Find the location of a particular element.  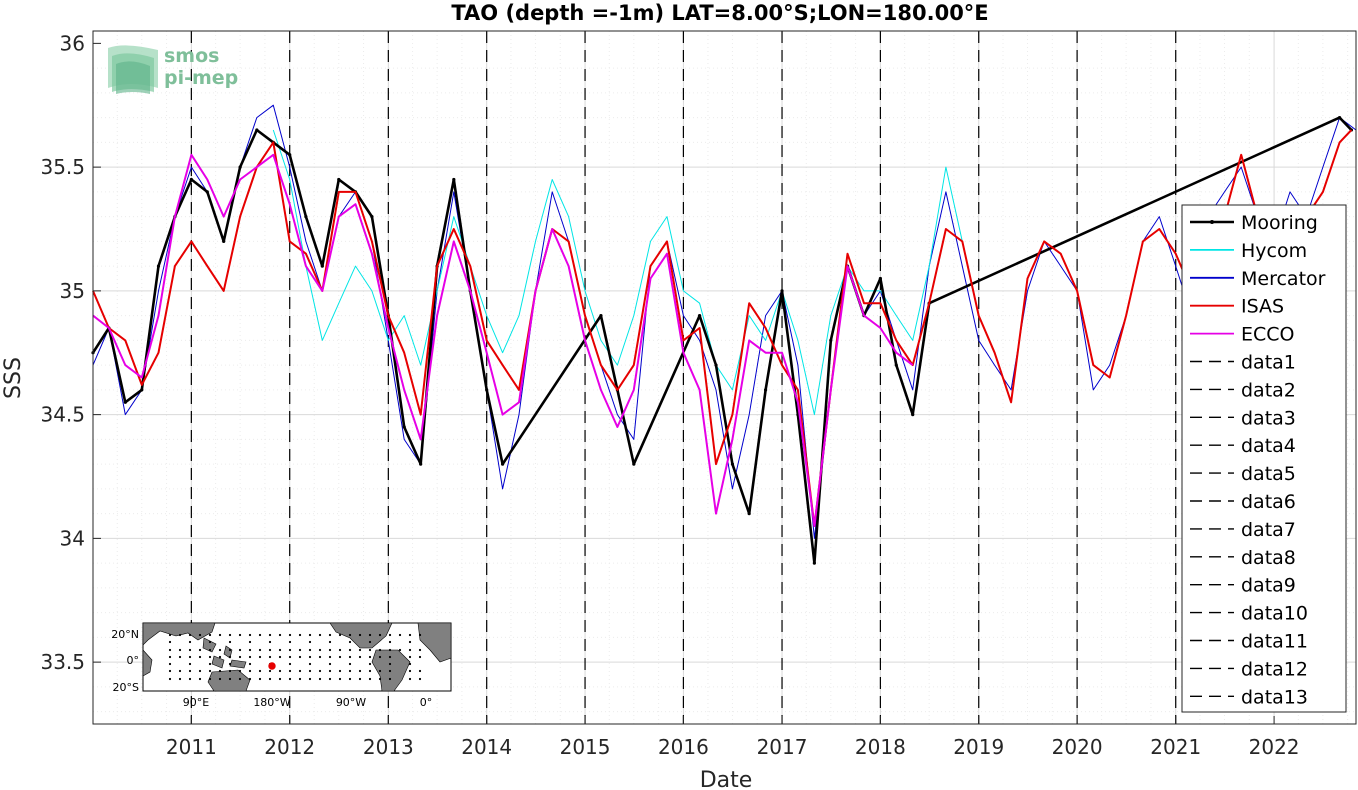

legend-item: data12 is located at coordinates (1249, 669).